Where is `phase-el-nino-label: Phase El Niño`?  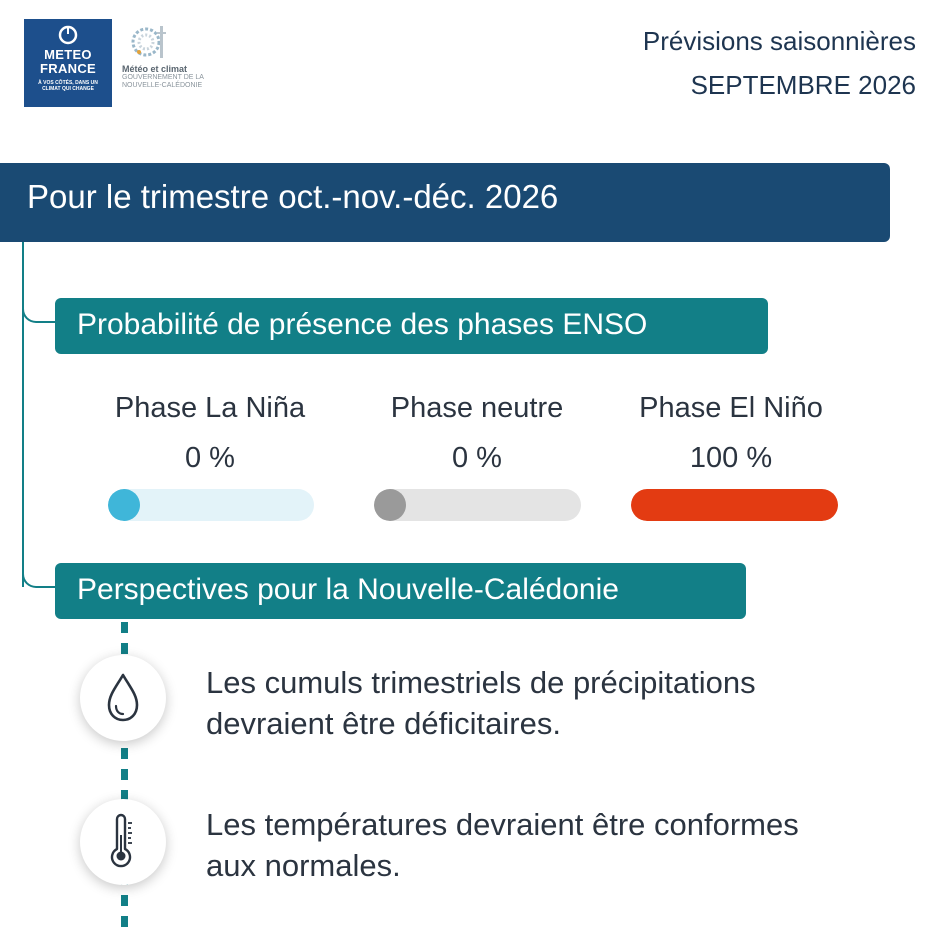 phase-el-nino-label: Phase El Niño is located at coordinates (731, 408).